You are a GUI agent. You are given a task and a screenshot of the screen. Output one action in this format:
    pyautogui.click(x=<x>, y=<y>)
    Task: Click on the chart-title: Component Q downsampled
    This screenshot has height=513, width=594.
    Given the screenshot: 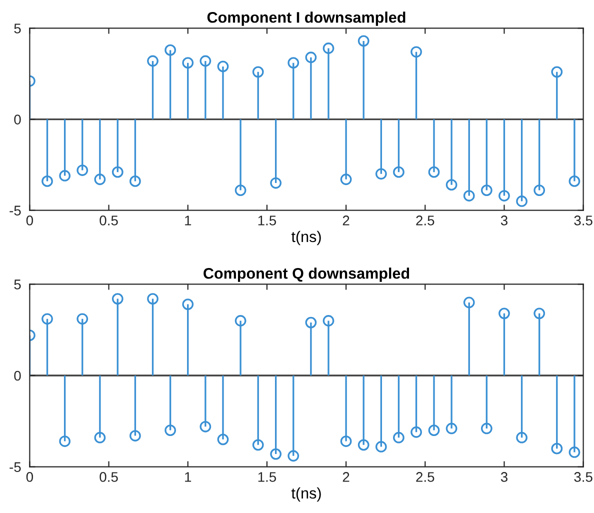 What is the action you would take?
    pyautogui.click(x=307, y=275)
    